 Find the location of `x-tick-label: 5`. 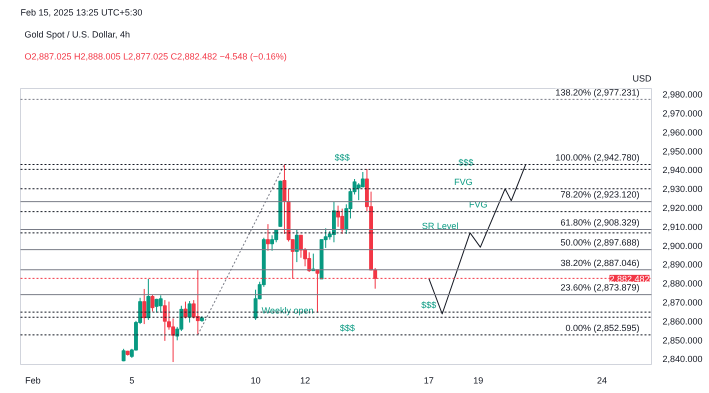

x-tick-label: 5 is located at coordinates (131, 381).